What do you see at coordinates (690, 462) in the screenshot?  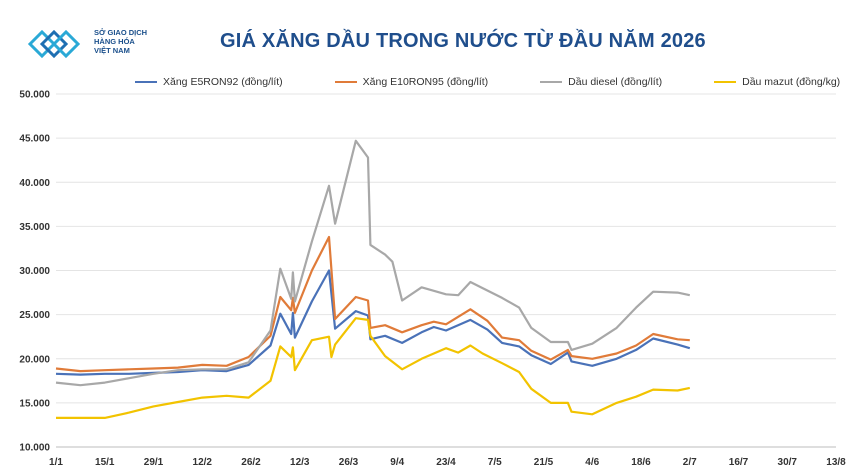 I see `x-tick-label: 2/7` at bounding box center [690, 462].